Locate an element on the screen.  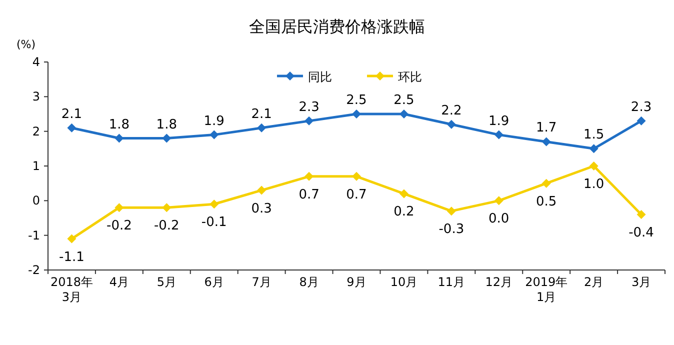
x-tick-label: 10月 is located at coordinates (404, 282).